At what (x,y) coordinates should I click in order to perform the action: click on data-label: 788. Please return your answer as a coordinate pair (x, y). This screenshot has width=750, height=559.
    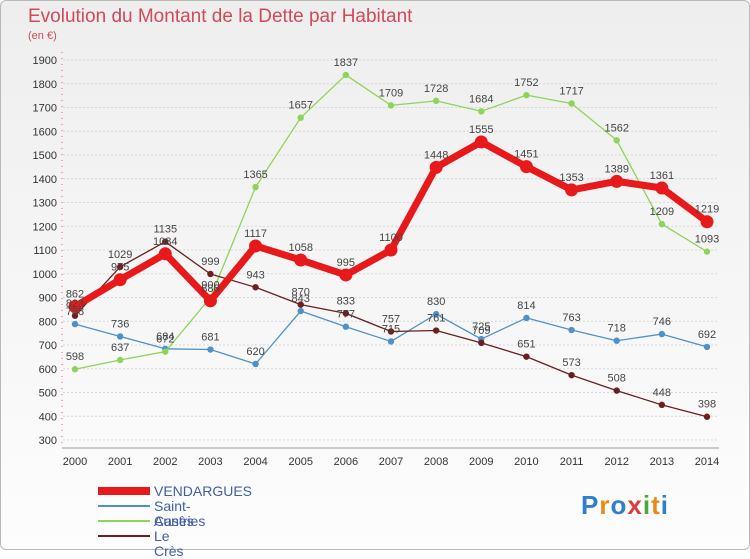
    Looking at the image, I should click on (75, 312).